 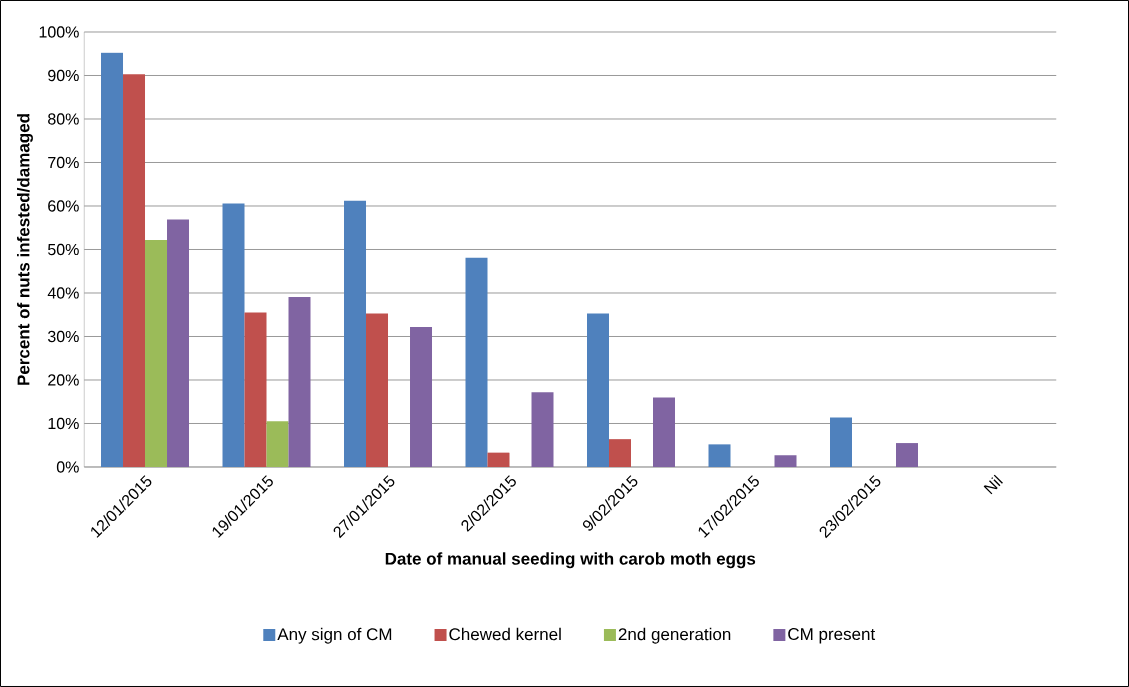 I want to click on y-tick-label: 100%, so click(x=59, y=32).